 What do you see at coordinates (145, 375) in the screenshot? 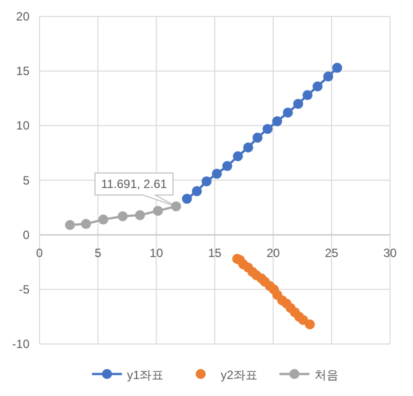
I see `legend-label: y1좌표` at bounding box center [145, 375].